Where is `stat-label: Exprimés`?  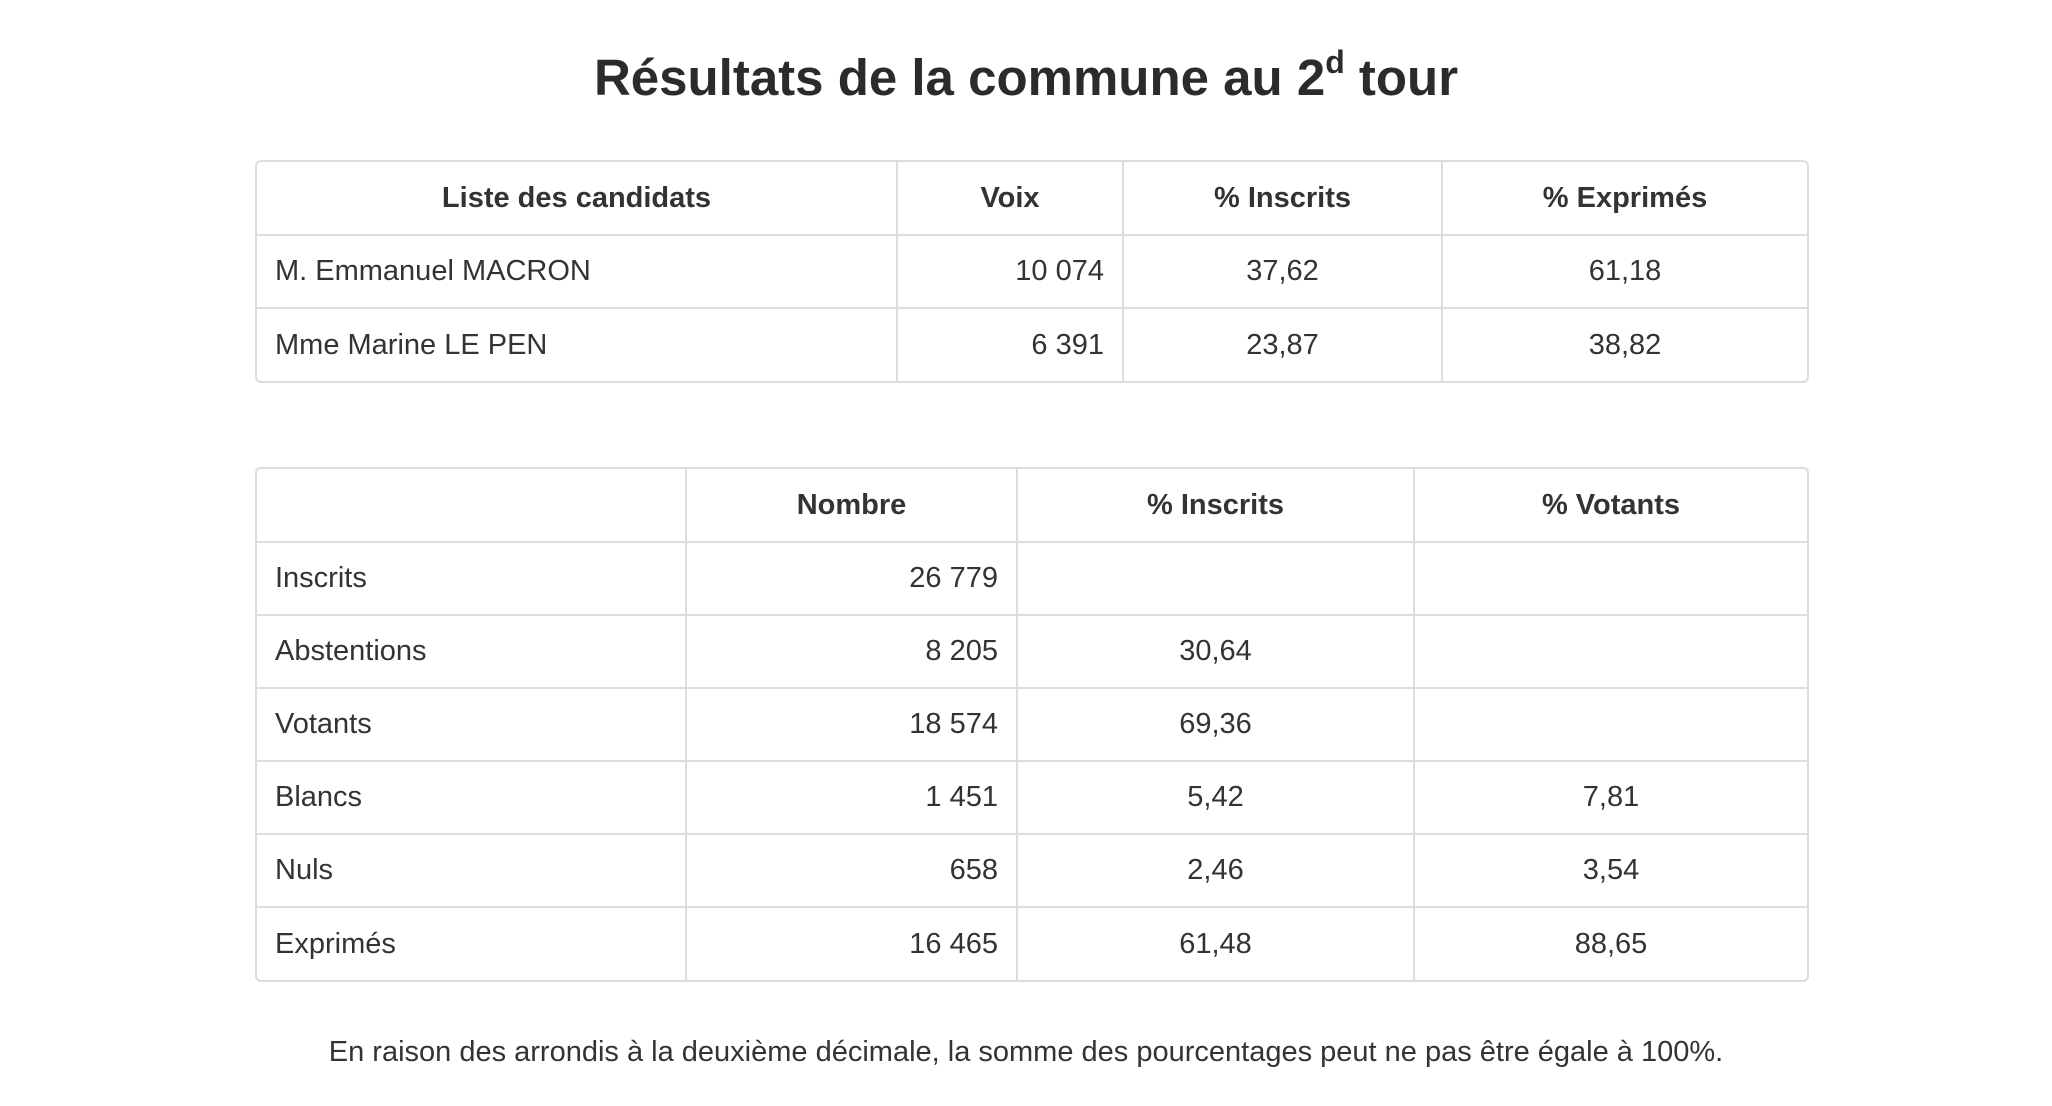
stat-label: Exprimés is located at coordinates (472, 943).